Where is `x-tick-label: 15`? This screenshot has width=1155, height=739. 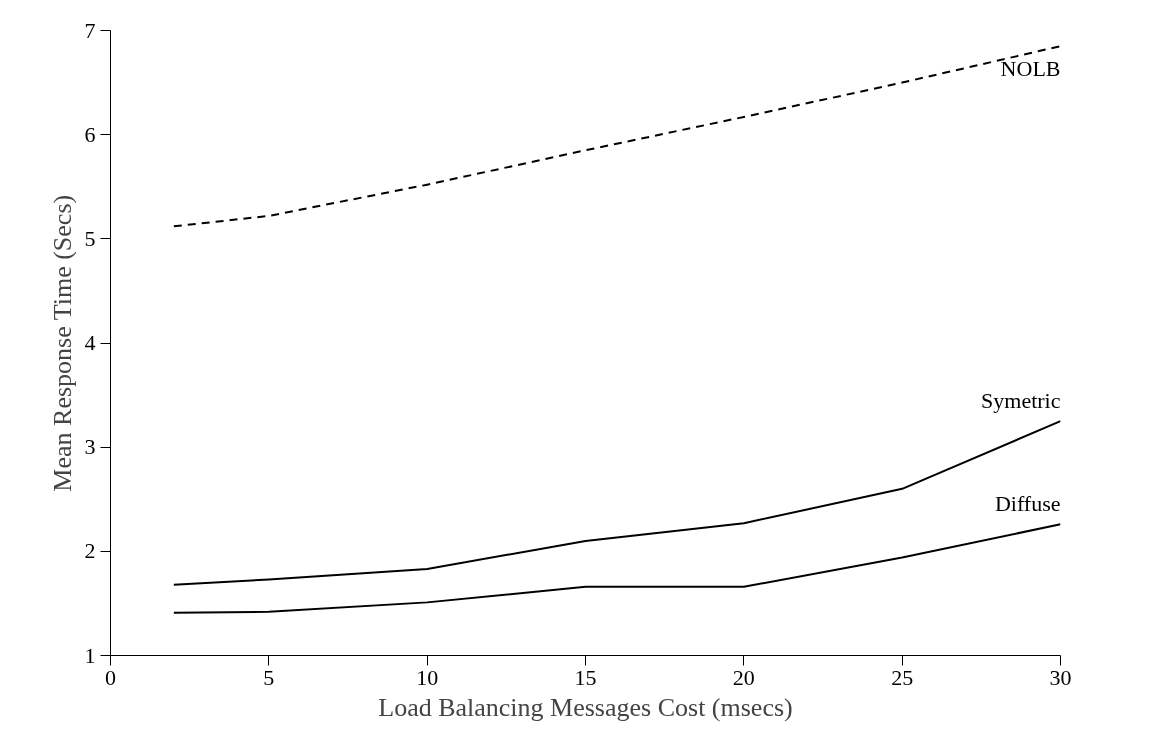 x-tick-label: 15 is located at coordinates (585, 677).